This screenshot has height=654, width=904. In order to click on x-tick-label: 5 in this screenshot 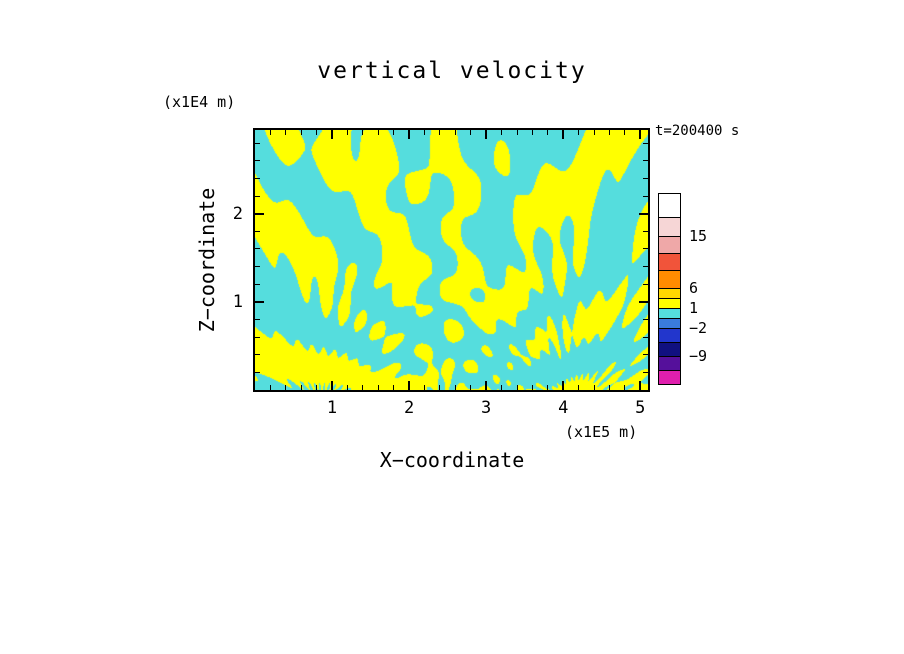, I will do `click(640, 408)`.